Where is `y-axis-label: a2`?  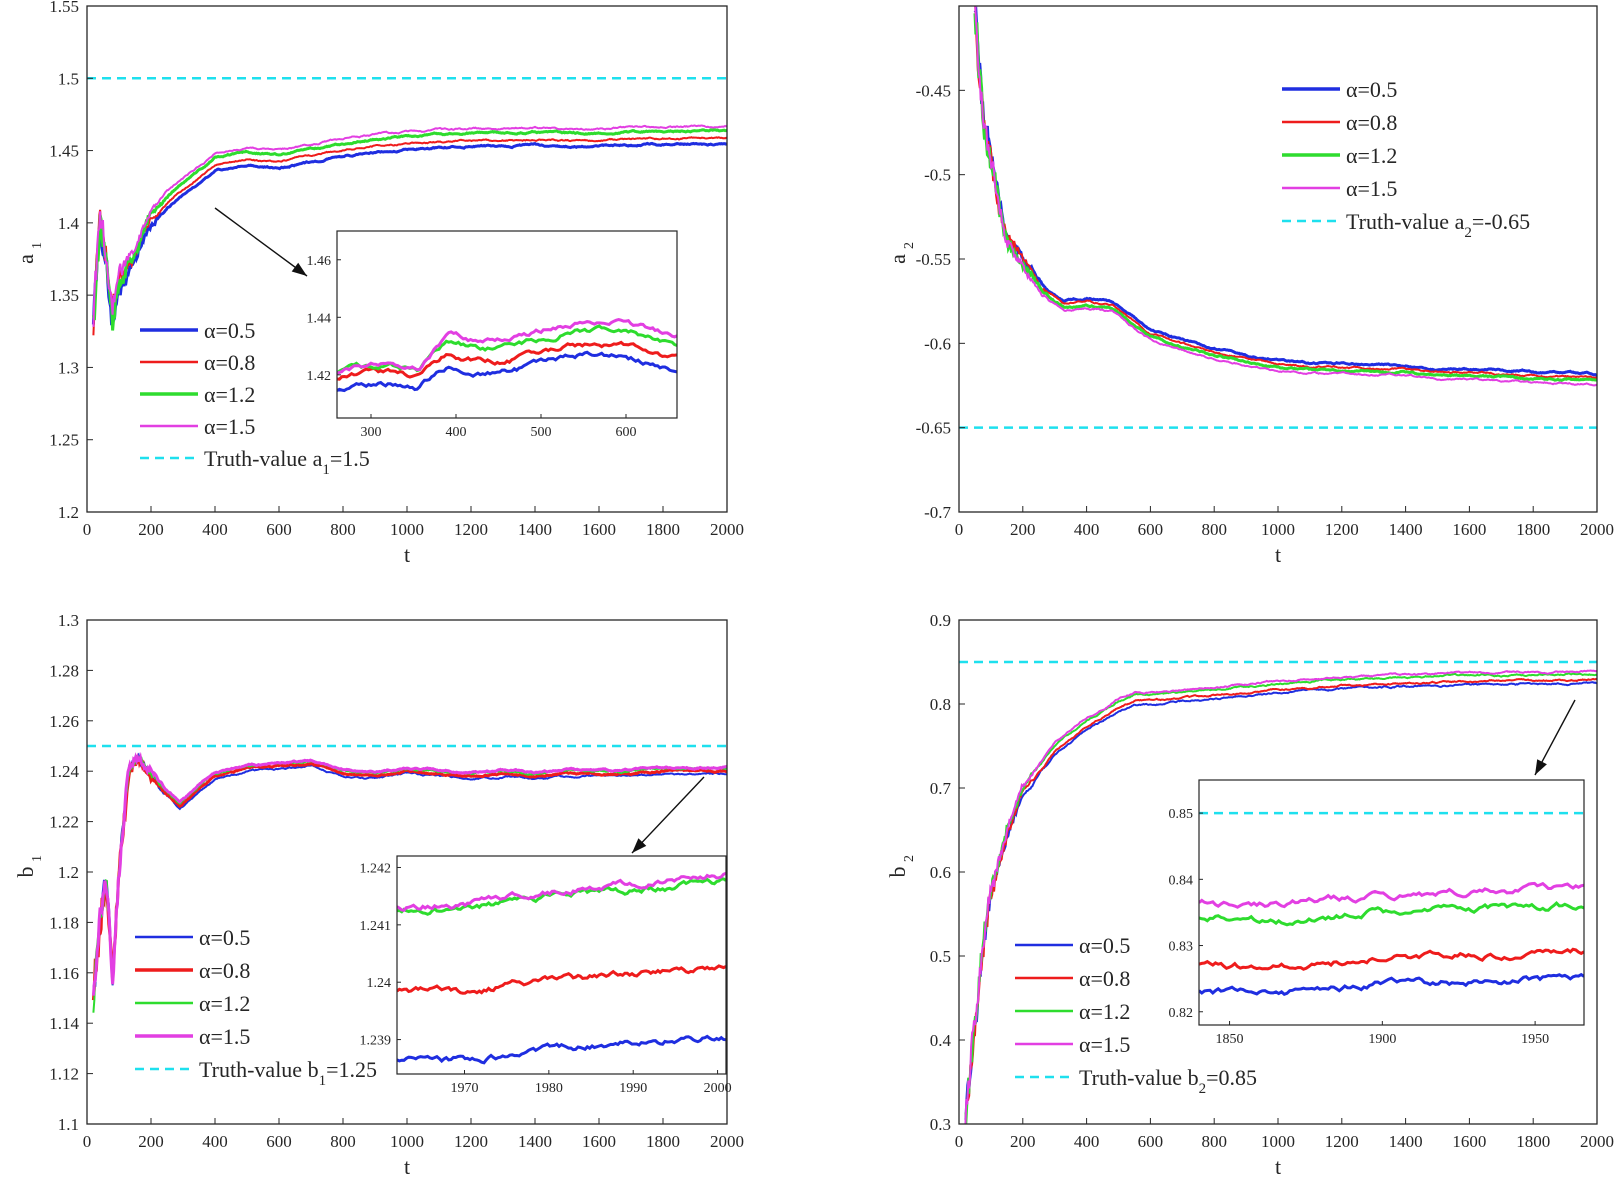
y-axis-label: a2 is located at coordinates (901, 253).